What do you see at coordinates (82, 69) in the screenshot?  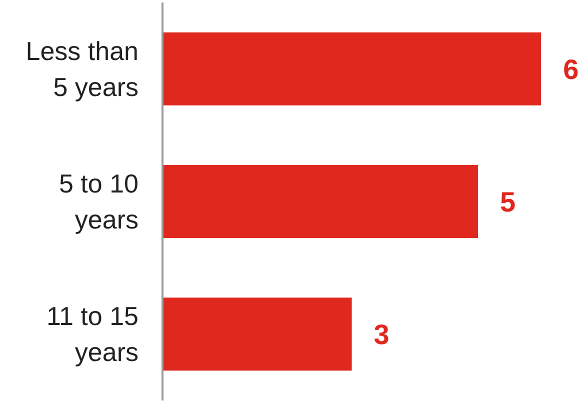 I see `y-tick-label: Less than 5 years` at bounding box center [82, 69].